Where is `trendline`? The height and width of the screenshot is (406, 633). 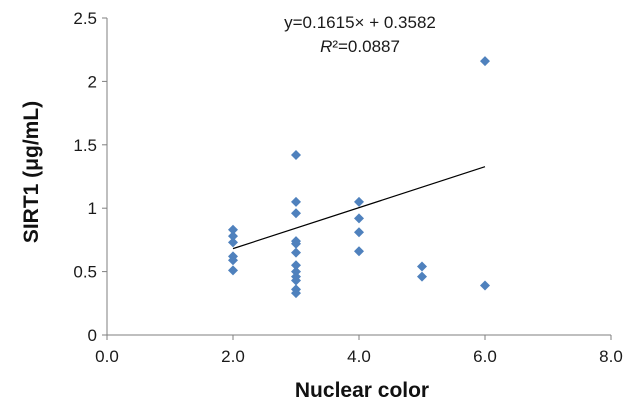 trendline is located at coordinates (359, 208).